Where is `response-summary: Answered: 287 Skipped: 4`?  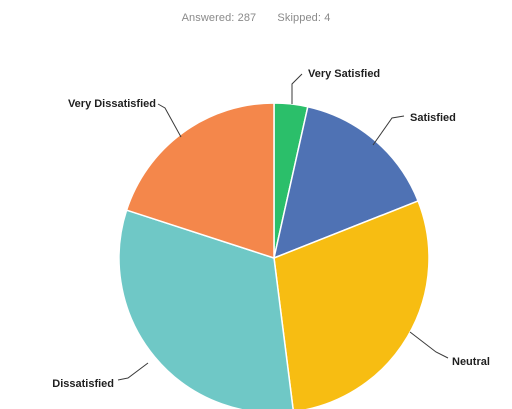
response-summary: Answered: 287 Skipped: 4 is located at coordinates (256, 18).